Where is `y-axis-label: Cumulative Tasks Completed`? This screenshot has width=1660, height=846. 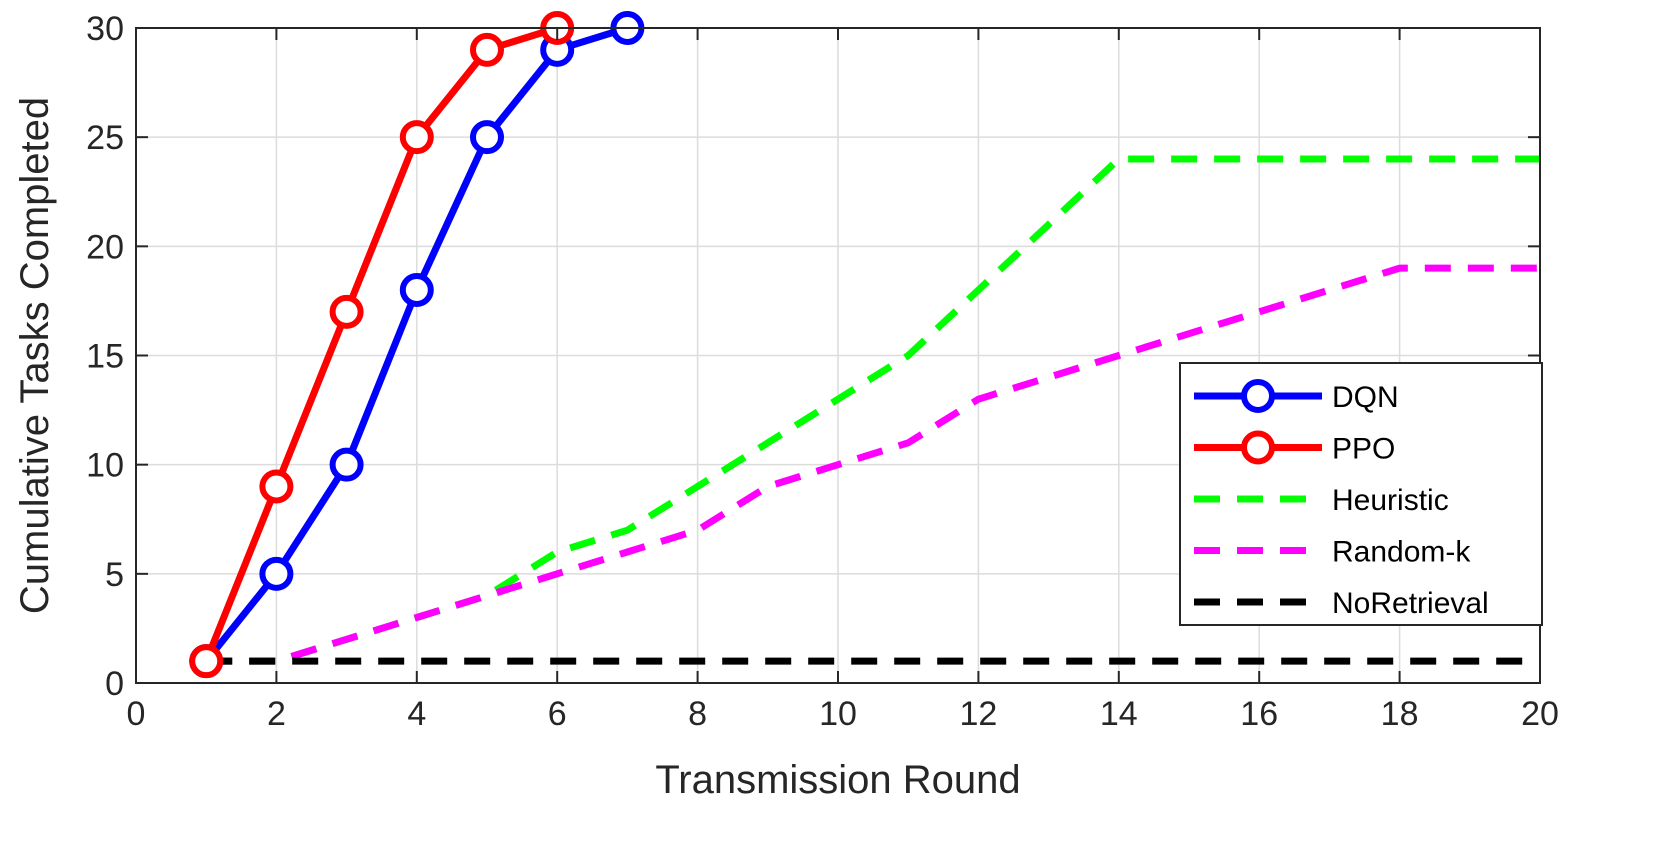
y-axis-label: Cumulative Tasks Completed is located at coordinates (35, 355).